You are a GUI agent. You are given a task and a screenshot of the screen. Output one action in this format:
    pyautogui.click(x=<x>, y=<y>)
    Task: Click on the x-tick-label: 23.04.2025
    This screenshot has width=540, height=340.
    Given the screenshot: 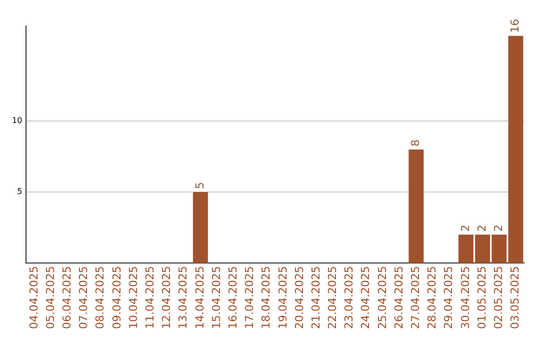 What is the action you would take?
    pyautogui.click(x=349, y=298)
    